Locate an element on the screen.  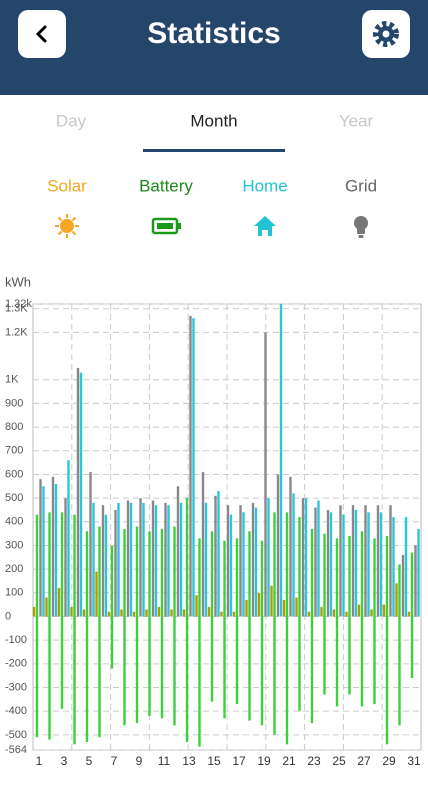
y-tick-label: 1.2K is located at coordinates (16, 332).